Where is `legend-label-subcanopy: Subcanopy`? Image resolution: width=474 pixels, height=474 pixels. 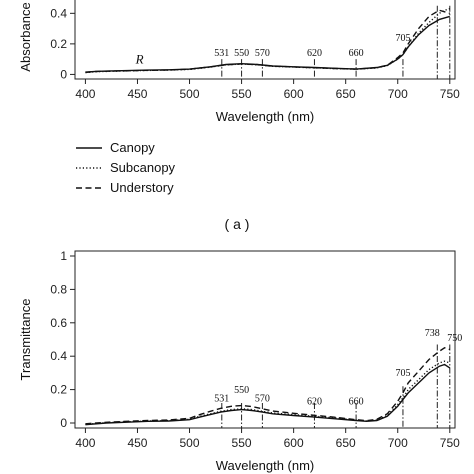 legend-label-subcanopy: Subcanopy is located at coordinates (143, 167).